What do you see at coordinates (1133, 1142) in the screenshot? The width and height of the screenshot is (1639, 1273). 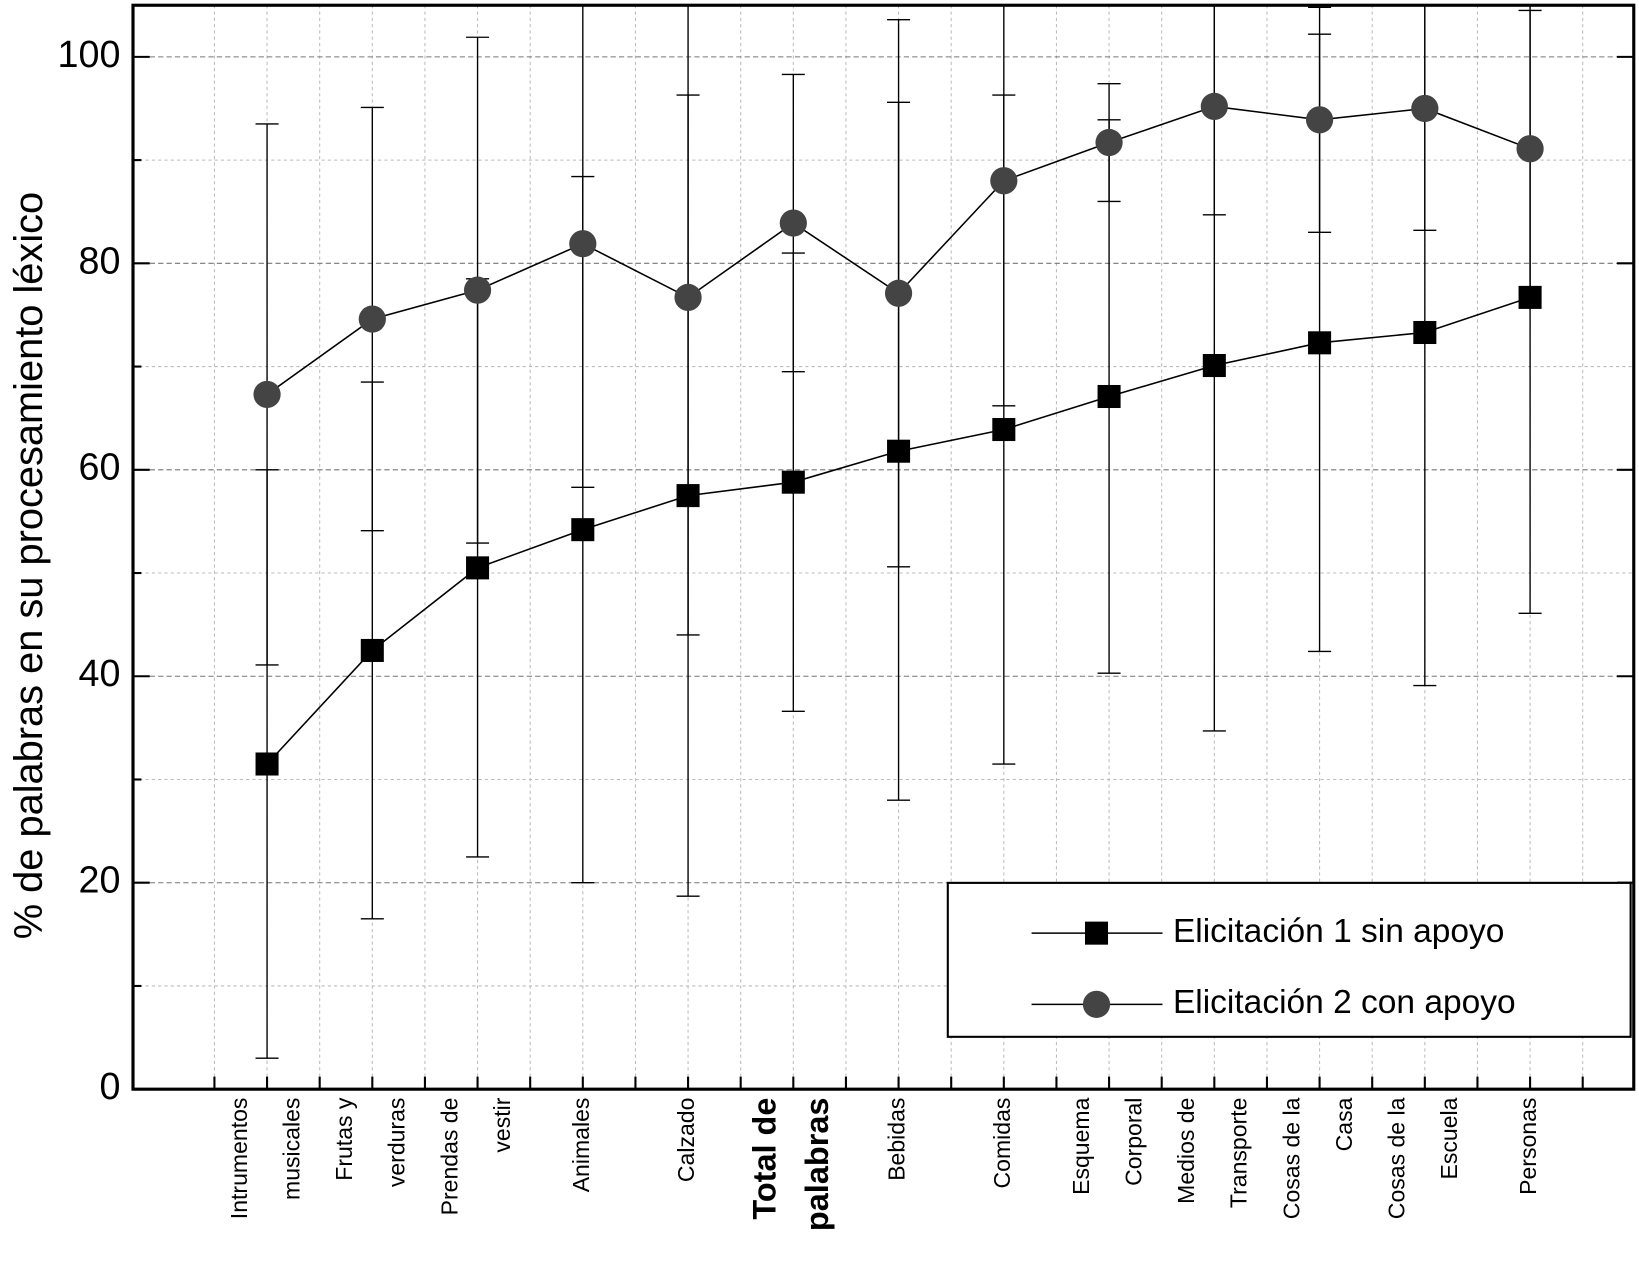 I see `x-tick-label: Corporal` at bounding box center [1133, 1142].